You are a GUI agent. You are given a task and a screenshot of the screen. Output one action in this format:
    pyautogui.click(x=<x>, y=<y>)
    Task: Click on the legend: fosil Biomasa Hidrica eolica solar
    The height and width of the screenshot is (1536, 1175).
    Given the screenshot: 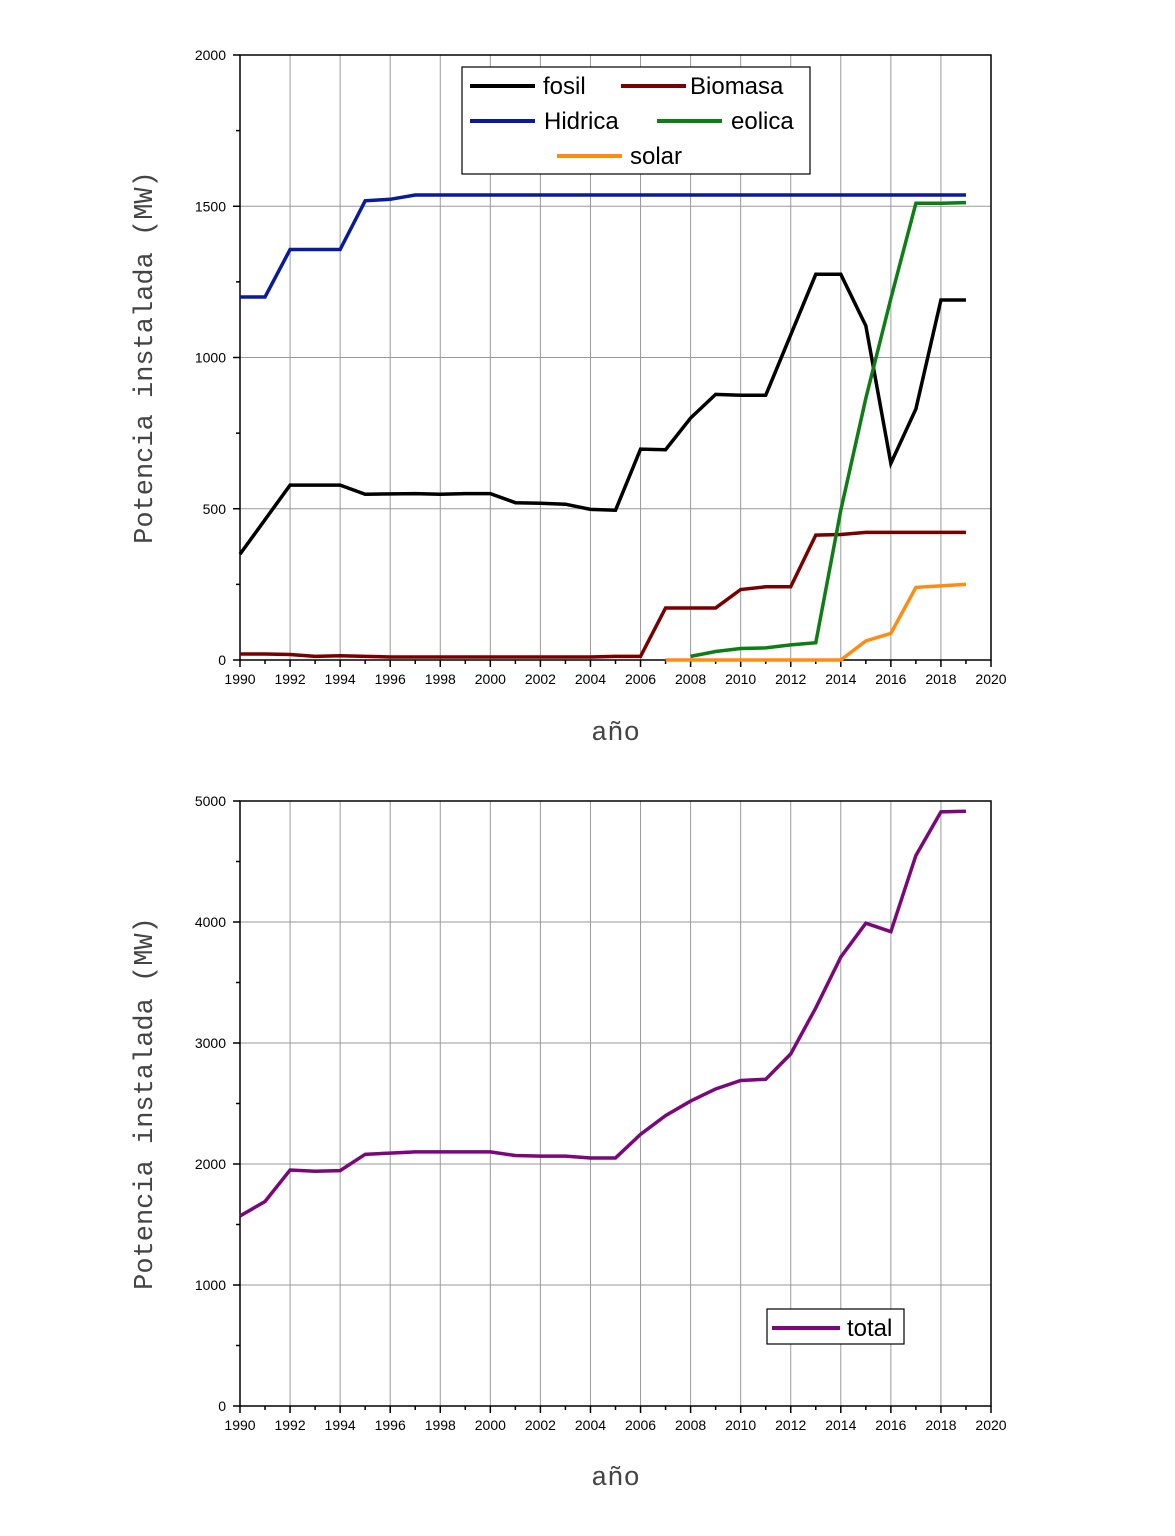 What is the action you would take?
    pyautogui.click(x=636, y=120)
    